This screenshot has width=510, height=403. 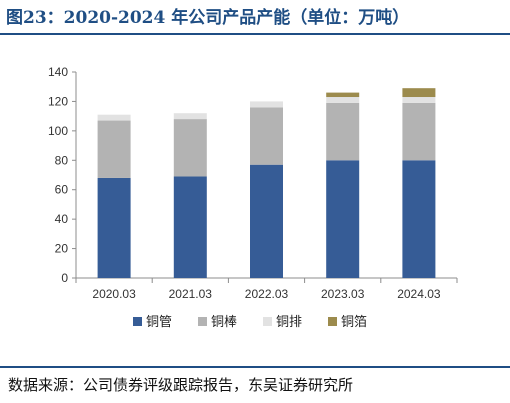 What do you see at coordinates (58, 72) in the screenshot?
I see `y-tick-label: 140` at bounding box center [58, 72].